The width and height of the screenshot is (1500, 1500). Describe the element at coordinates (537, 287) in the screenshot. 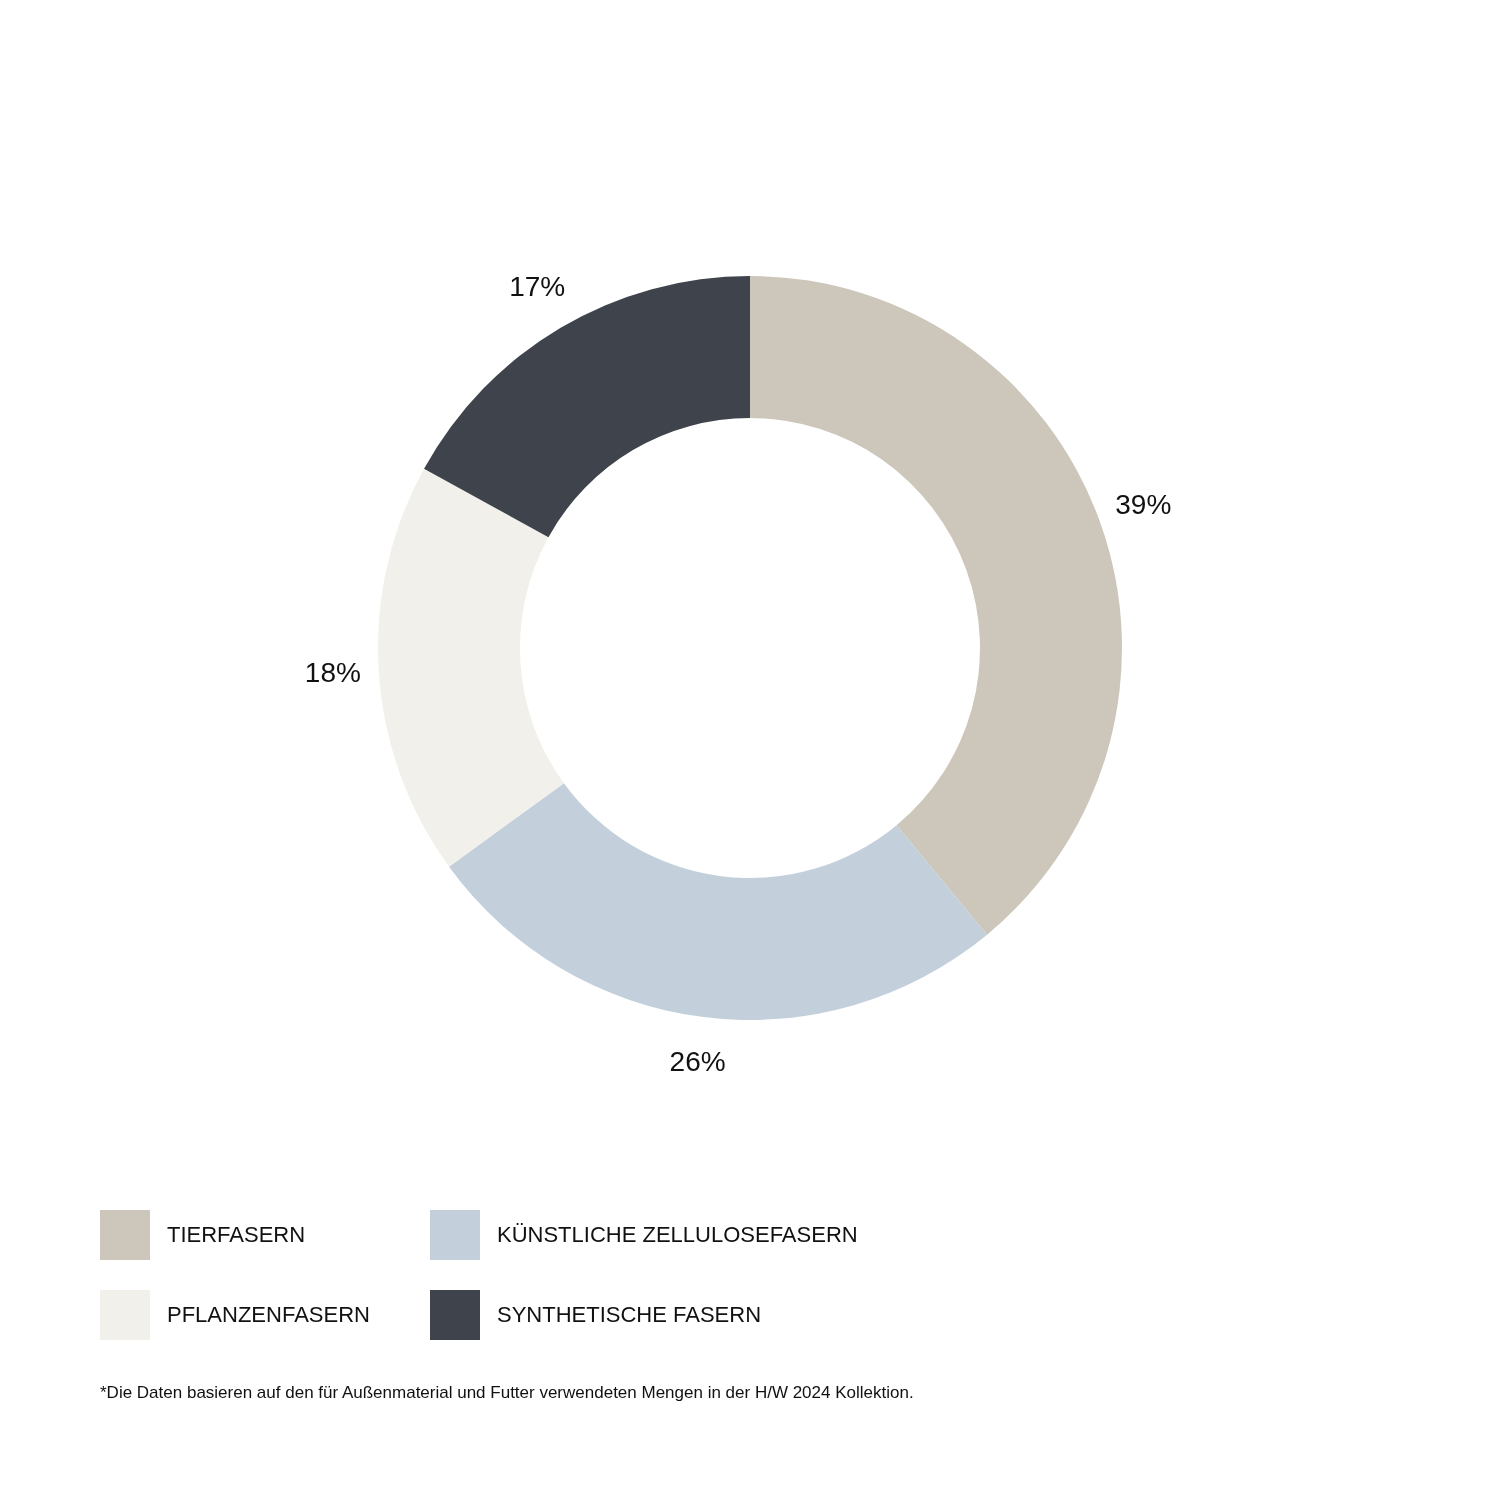

I see `data-label: 17%` at that location.